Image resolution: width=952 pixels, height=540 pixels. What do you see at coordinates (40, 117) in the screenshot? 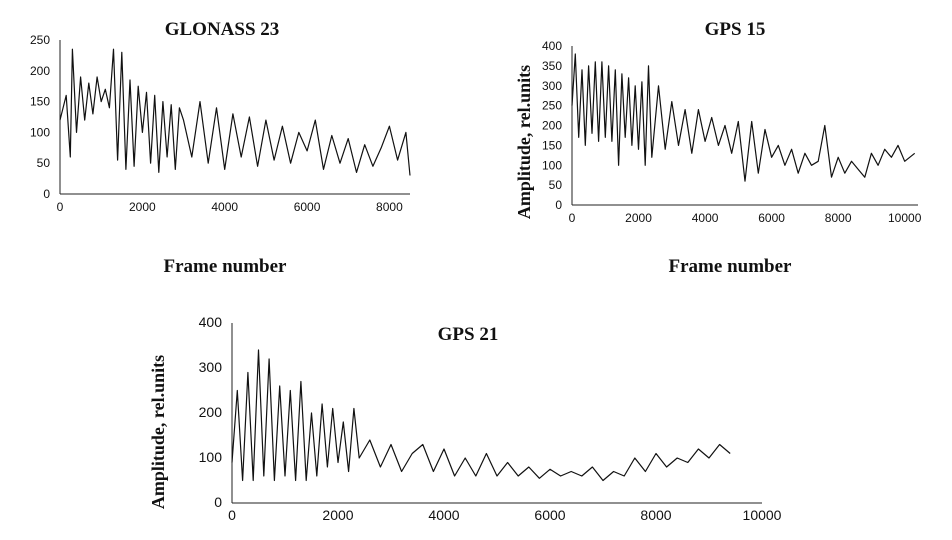
I see `y-tick-labels: 0 50 100 150 200 250` at bounding box center [40, 117].